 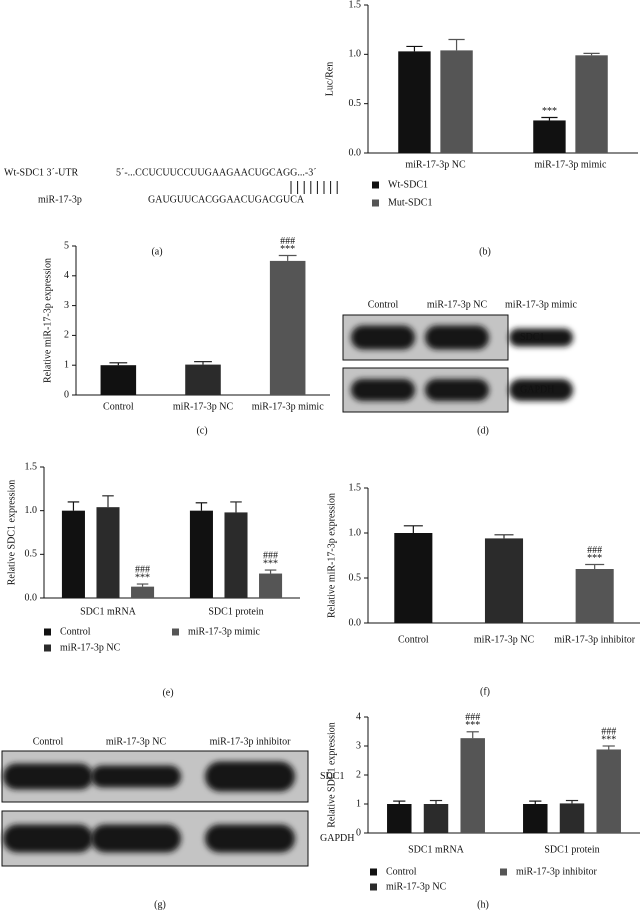 What do you see at coordinates (201, 430) in the screenshot?
I see `panel-label: (c)` at bounding box center [201, 430].